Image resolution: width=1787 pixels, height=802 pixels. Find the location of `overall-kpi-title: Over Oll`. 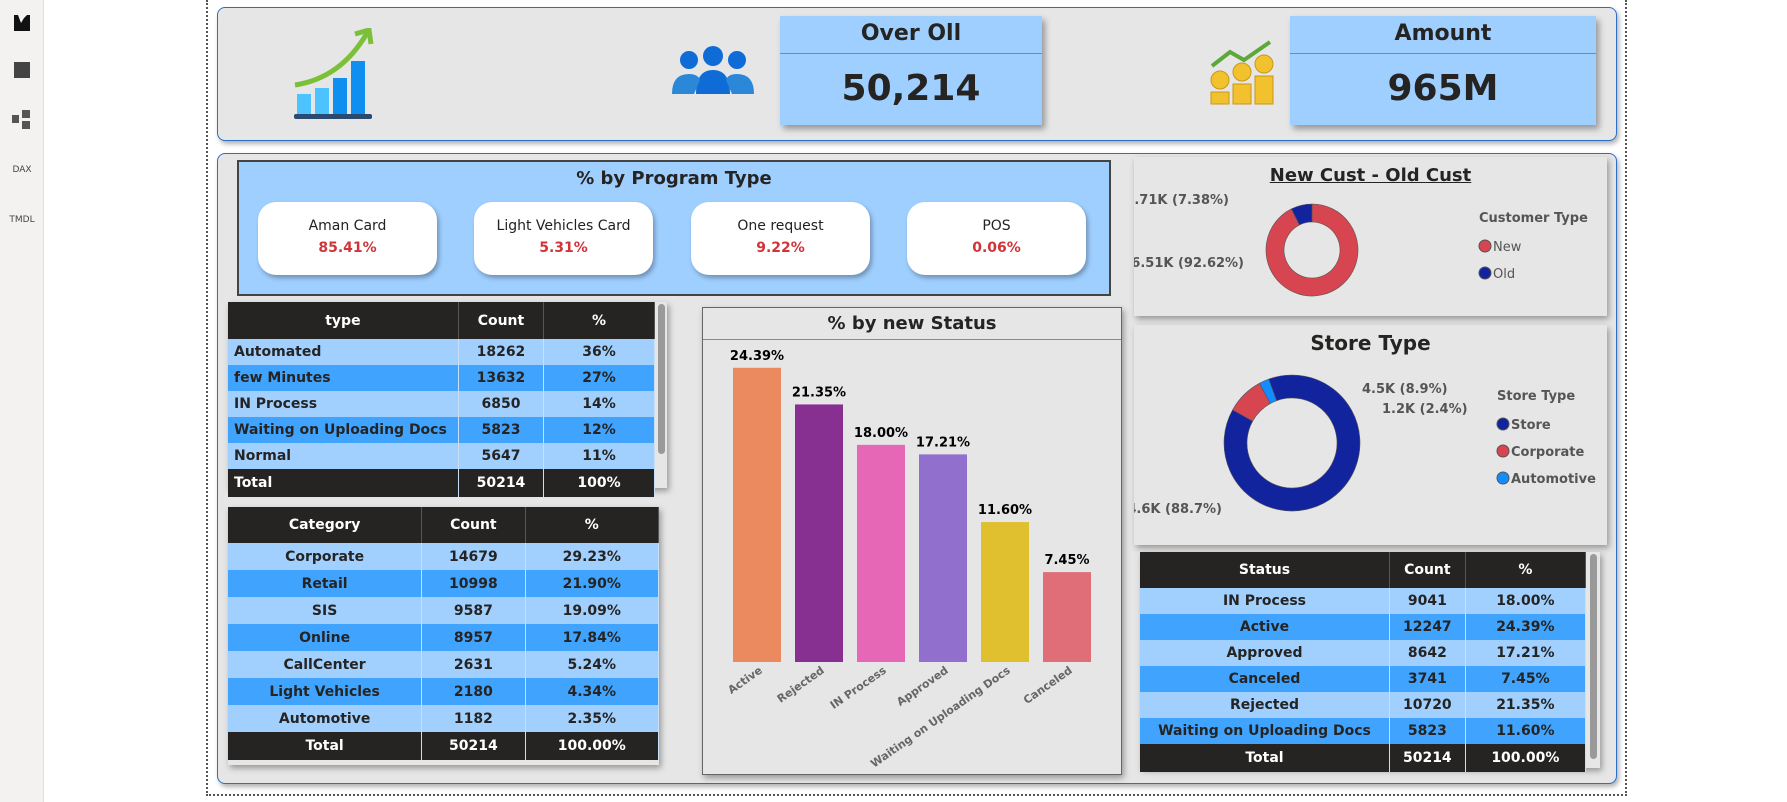

overall-kpi-title: Over Oll is located at coordinates (911, 35).